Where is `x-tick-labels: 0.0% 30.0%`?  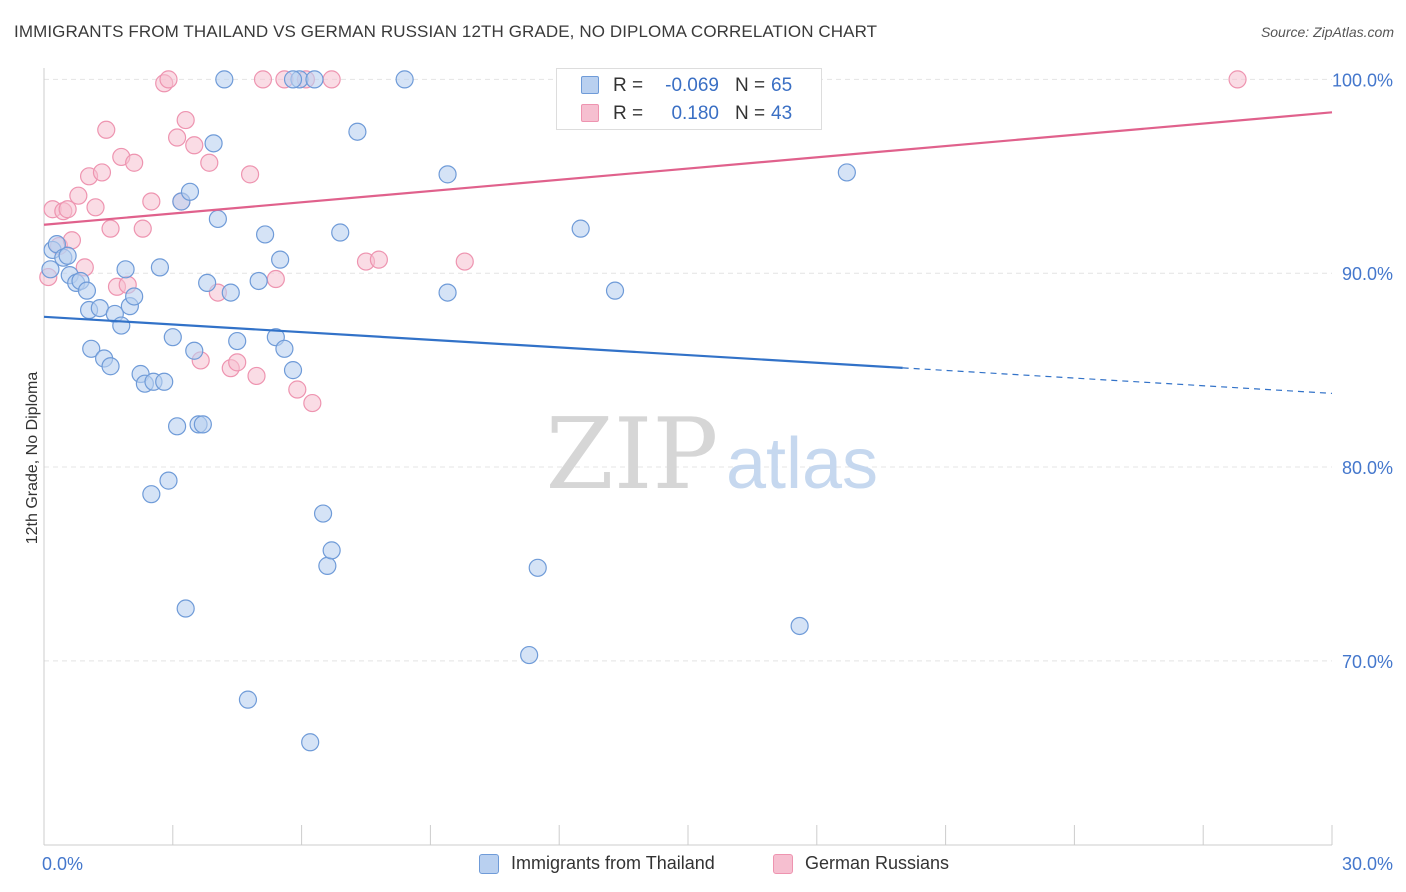 x-tick-labels: 0.0% 30.0% is located at coordinates (717, 864).